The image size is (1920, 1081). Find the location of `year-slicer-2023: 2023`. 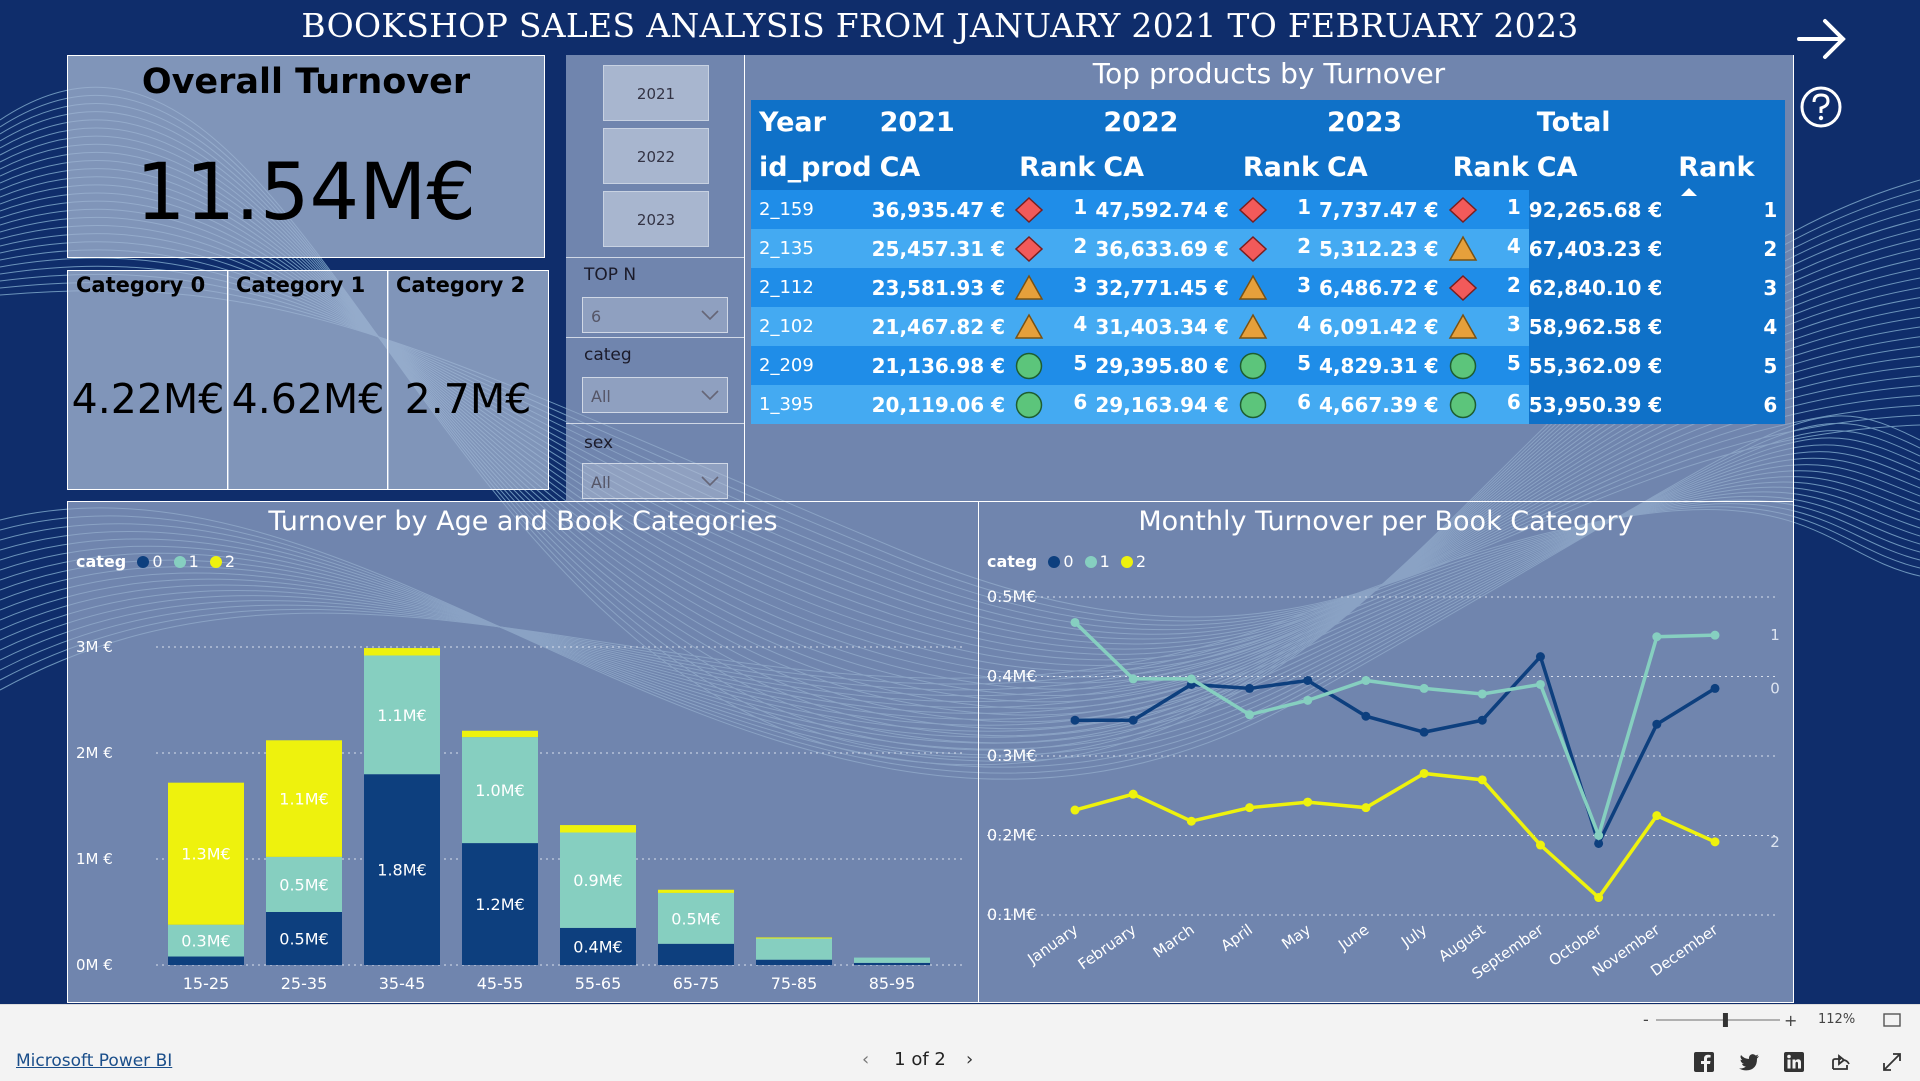

year-slicer-2023: 2023 is located at coordinates (656, 219).